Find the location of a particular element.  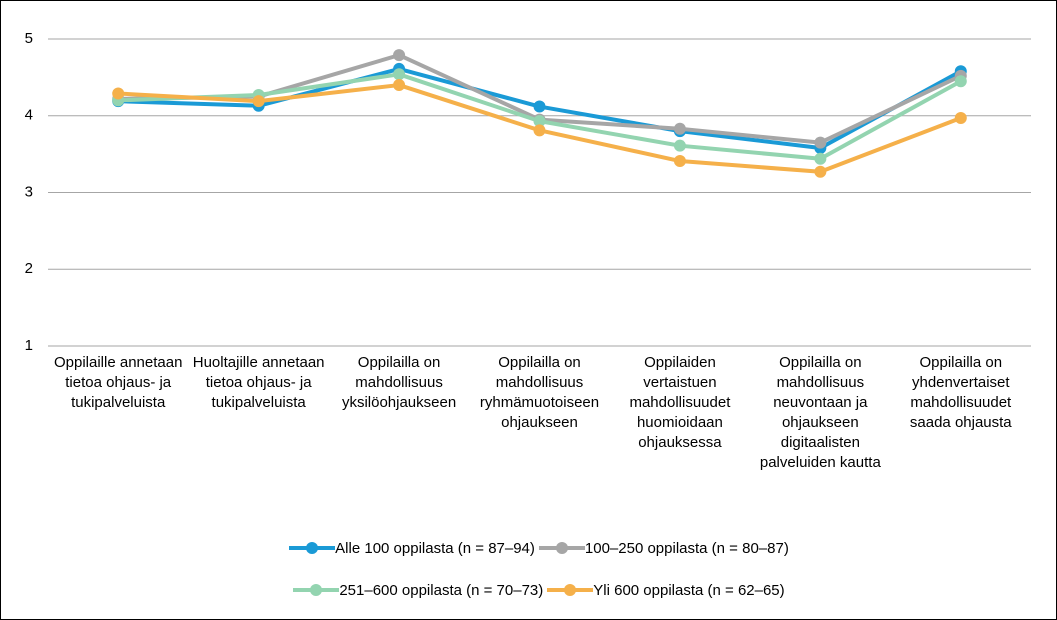

legend-item: 100–250 oppilasta (n = 80–87) is located at coordinates (663, 548).